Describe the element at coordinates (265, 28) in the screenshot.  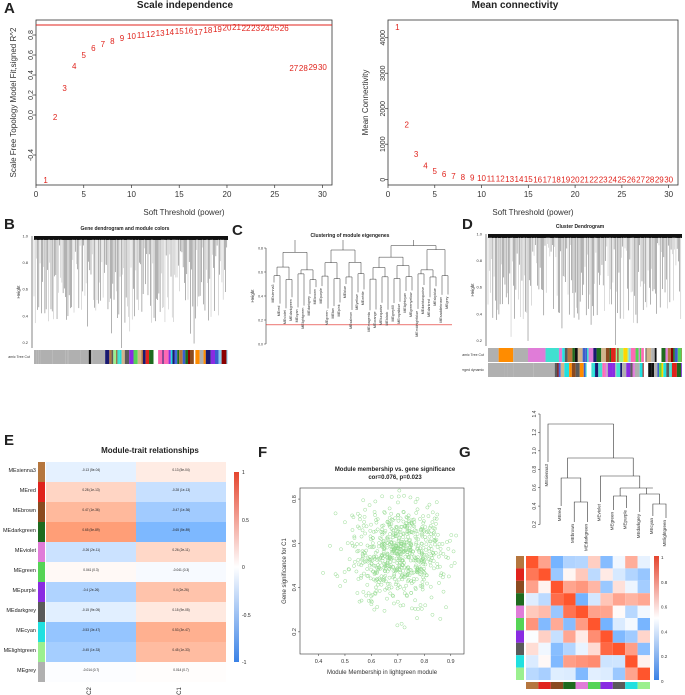
I see `power-point-label: 24` at that location.